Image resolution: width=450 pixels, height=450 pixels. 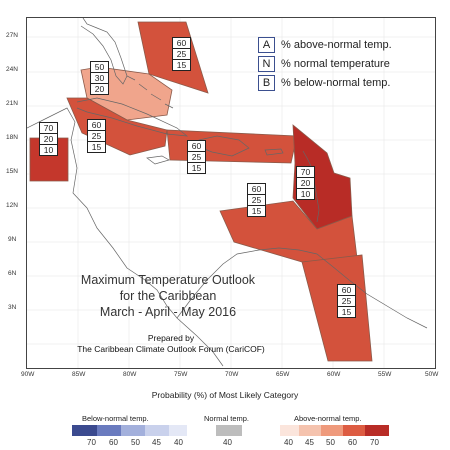 What do you see at coordinates (181, 374) in the screenshot?
I see `lon-label-75w: 75W` at bounding box center [181, 374].